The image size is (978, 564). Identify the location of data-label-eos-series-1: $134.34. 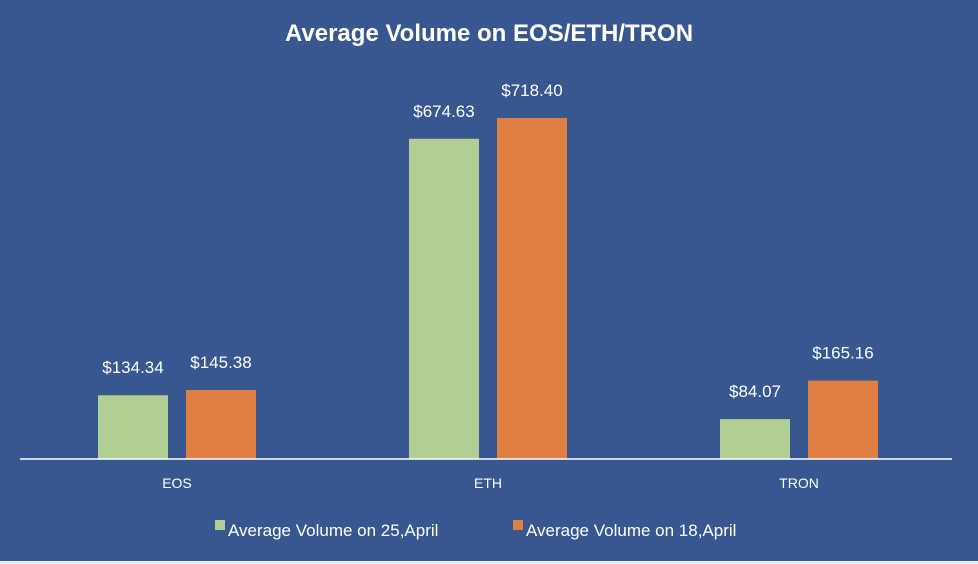
(132, 367).